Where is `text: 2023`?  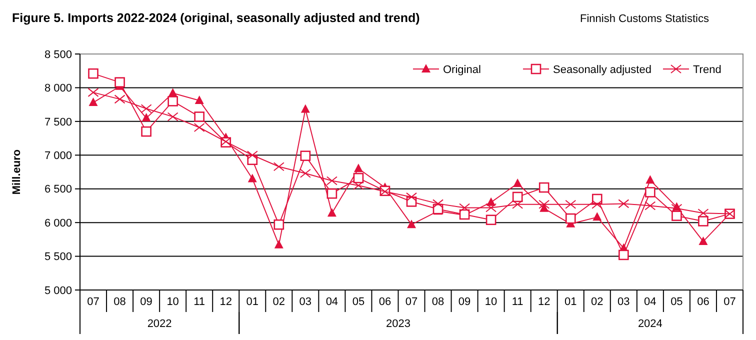
text: 2023 is located at coordinates (398, 324).